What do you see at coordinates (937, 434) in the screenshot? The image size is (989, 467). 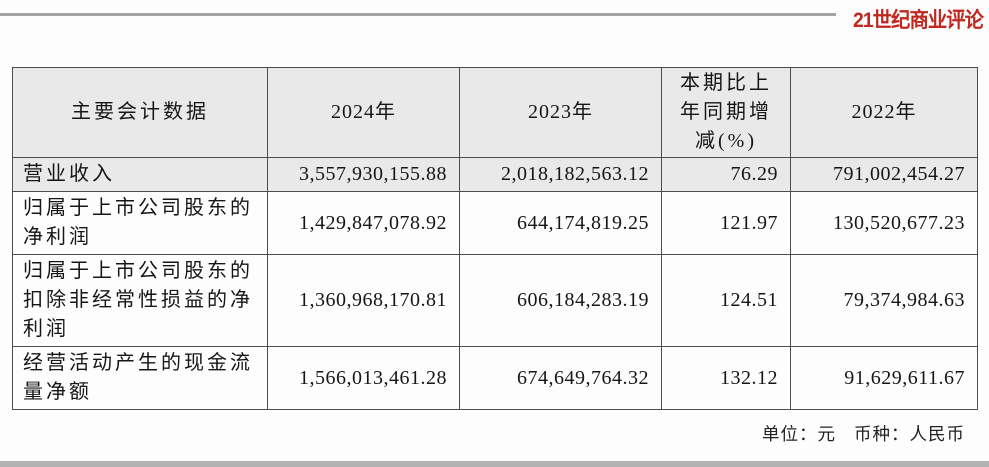 I see `currency-value: 人民币` at bounding box center [937, 434].